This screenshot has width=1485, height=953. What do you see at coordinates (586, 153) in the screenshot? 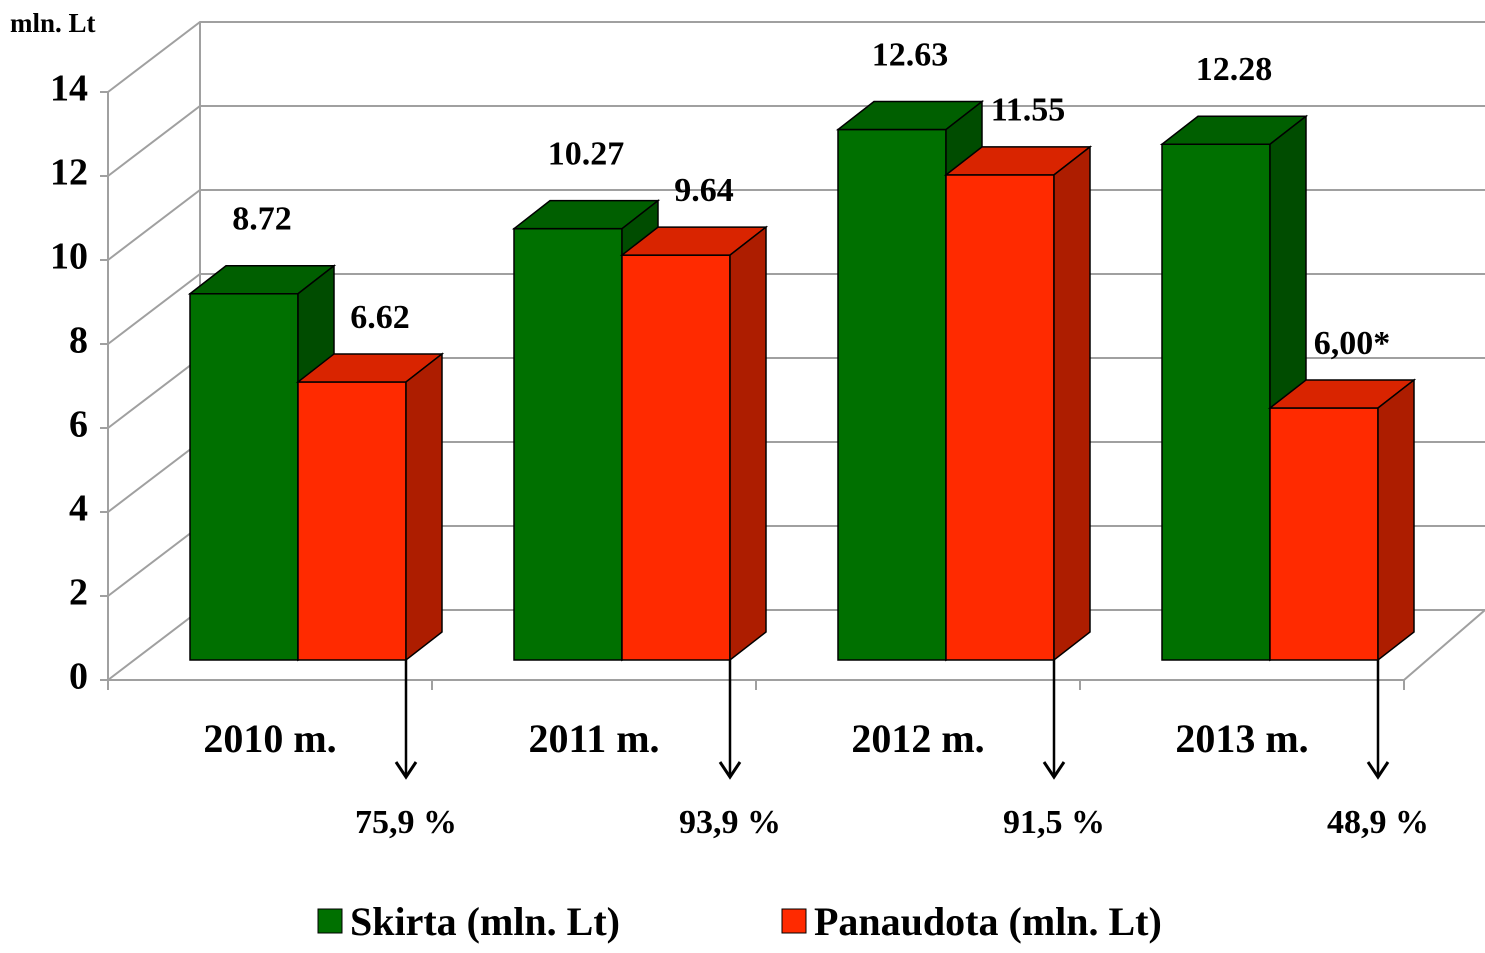
I see `value-label: 10.27` at bounding box center [586, 153].